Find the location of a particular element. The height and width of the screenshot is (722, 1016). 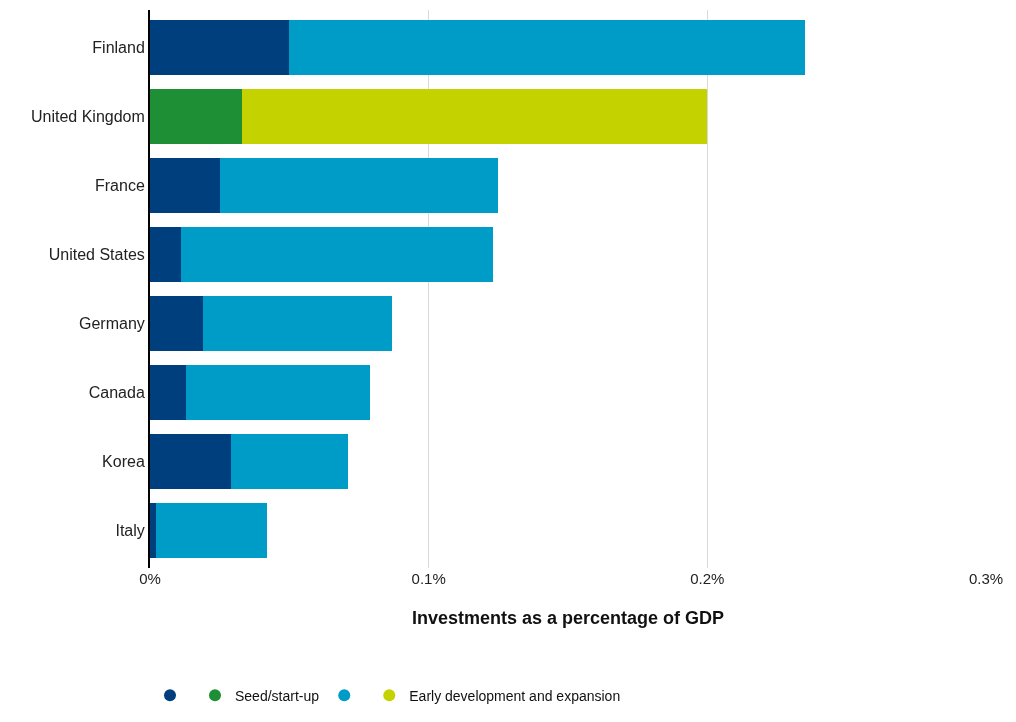

y-tick-label: Canada is located at coordinates (116, 392).